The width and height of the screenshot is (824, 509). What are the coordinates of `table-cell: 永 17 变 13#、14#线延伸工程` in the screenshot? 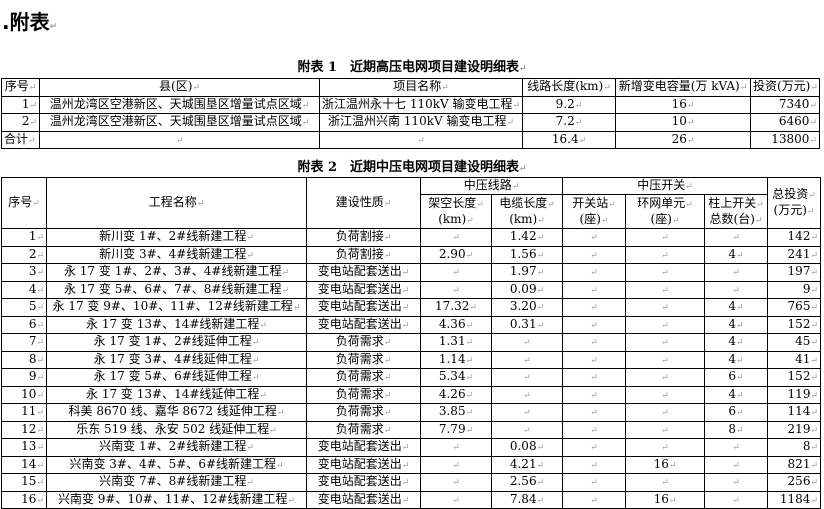 It's located at (176, 394).